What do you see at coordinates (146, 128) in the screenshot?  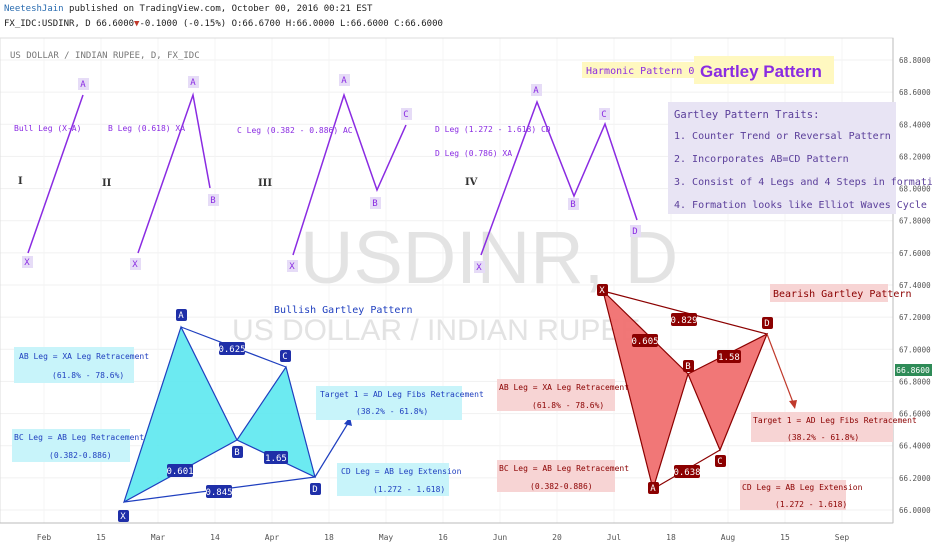 I see `step-2-leg: B Leg (0.618) XA` at bounding box center [146, 128].